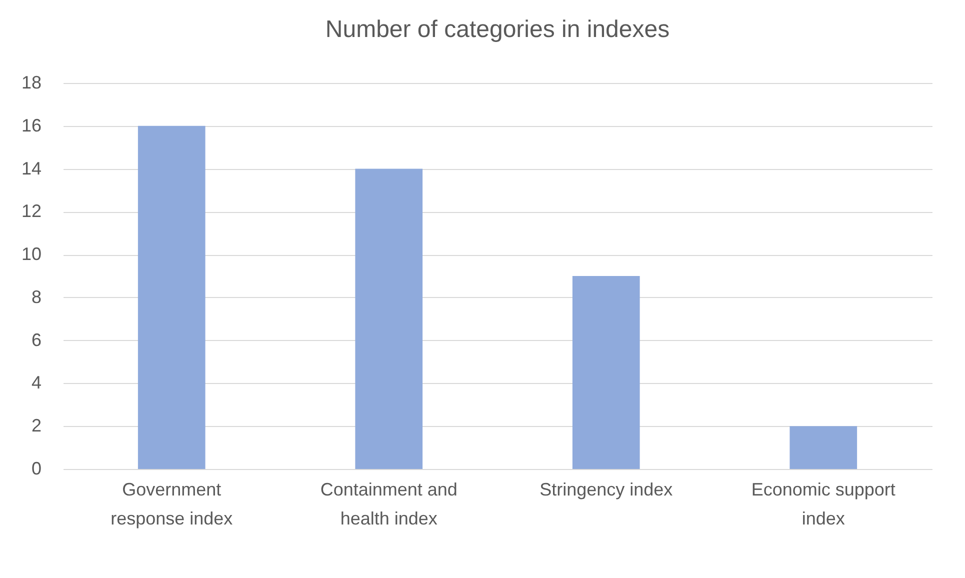  Describe the element at coordinates (31, 82) in the screenshot. I see `y-tick-label: 18` at that location.